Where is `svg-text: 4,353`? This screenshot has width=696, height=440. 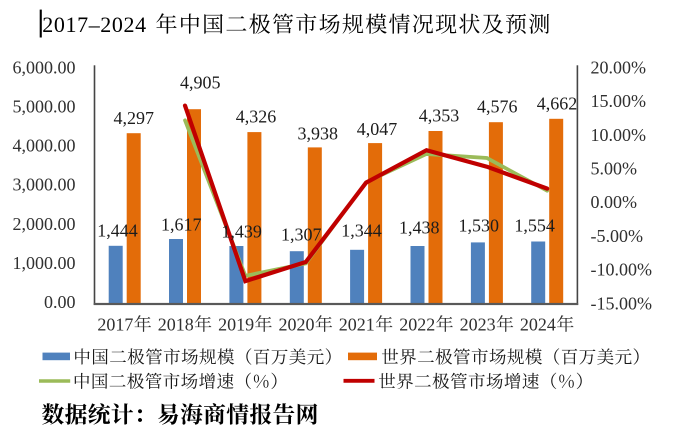
svg-text: 4,353 is located at coordinates (439, 116).